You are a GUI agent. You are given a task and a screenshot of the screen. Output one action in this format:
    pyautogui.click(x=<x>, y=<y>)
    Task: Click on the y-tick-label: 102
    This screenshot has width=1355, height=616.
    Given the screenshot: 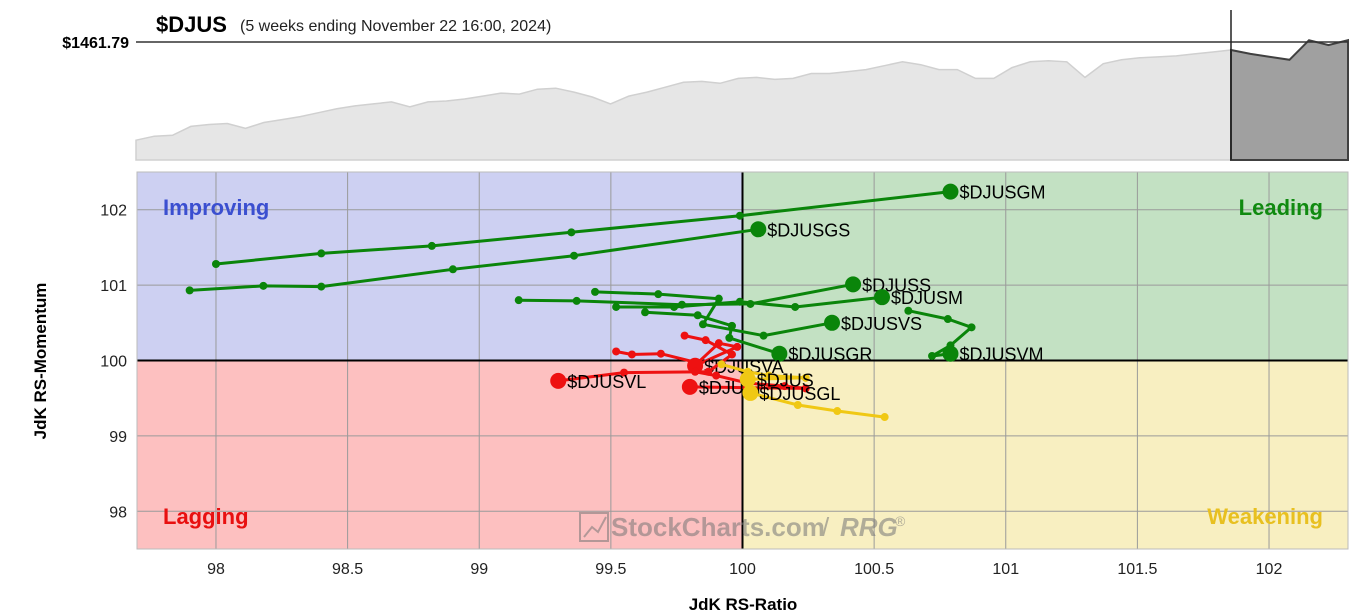 What is the action you would take?
    pyautogui.click(x=113, y=211)
    